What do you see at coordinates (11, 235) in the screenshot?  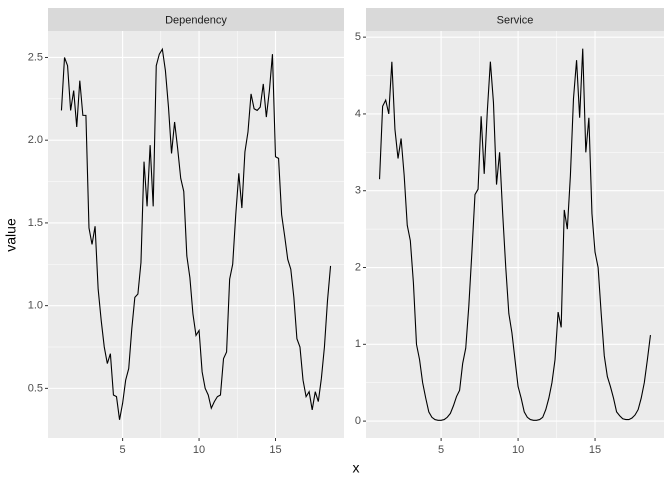 I see `y-axis-title: value` at bounding box center [11, 235].